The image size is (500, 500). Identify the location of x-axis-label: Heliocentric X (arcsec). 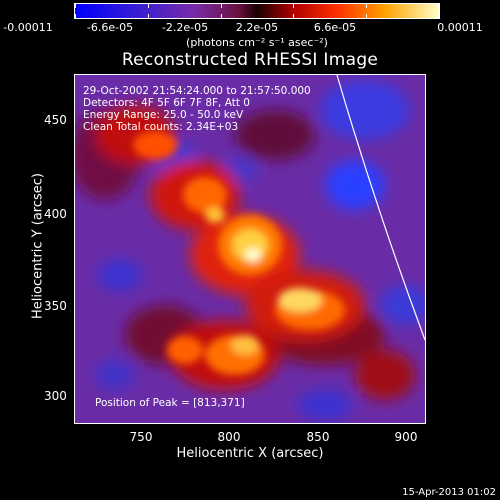
(250, 453).